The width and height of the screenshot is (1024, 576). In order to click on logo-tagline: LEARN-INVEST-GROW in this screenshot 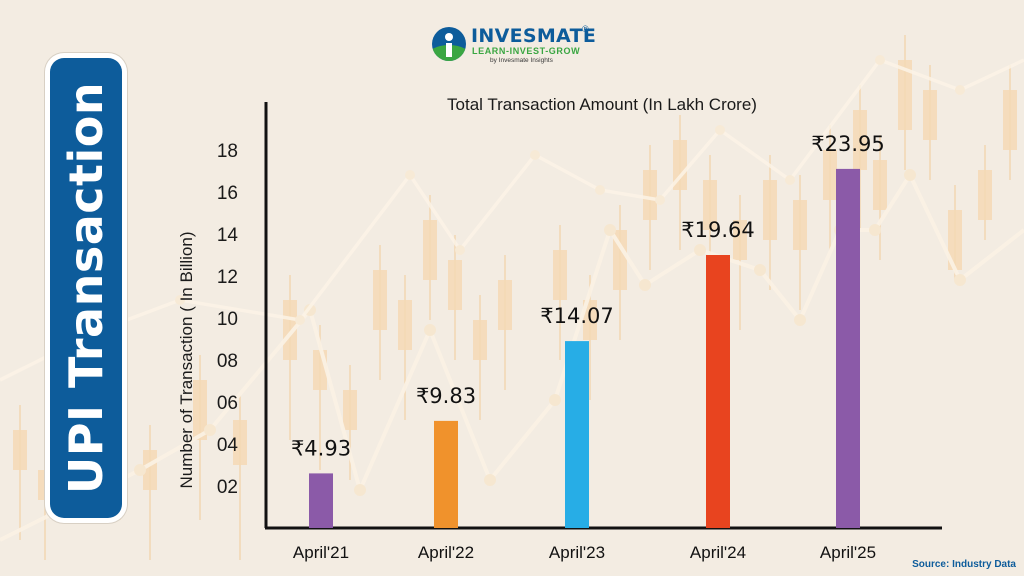, I will do `click(526, 51)`.